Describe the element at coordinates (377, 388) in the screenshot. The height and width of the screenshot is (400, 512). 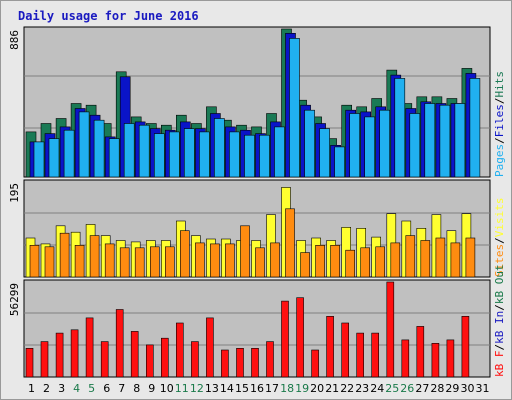
I see `day-label: 24` at that location.